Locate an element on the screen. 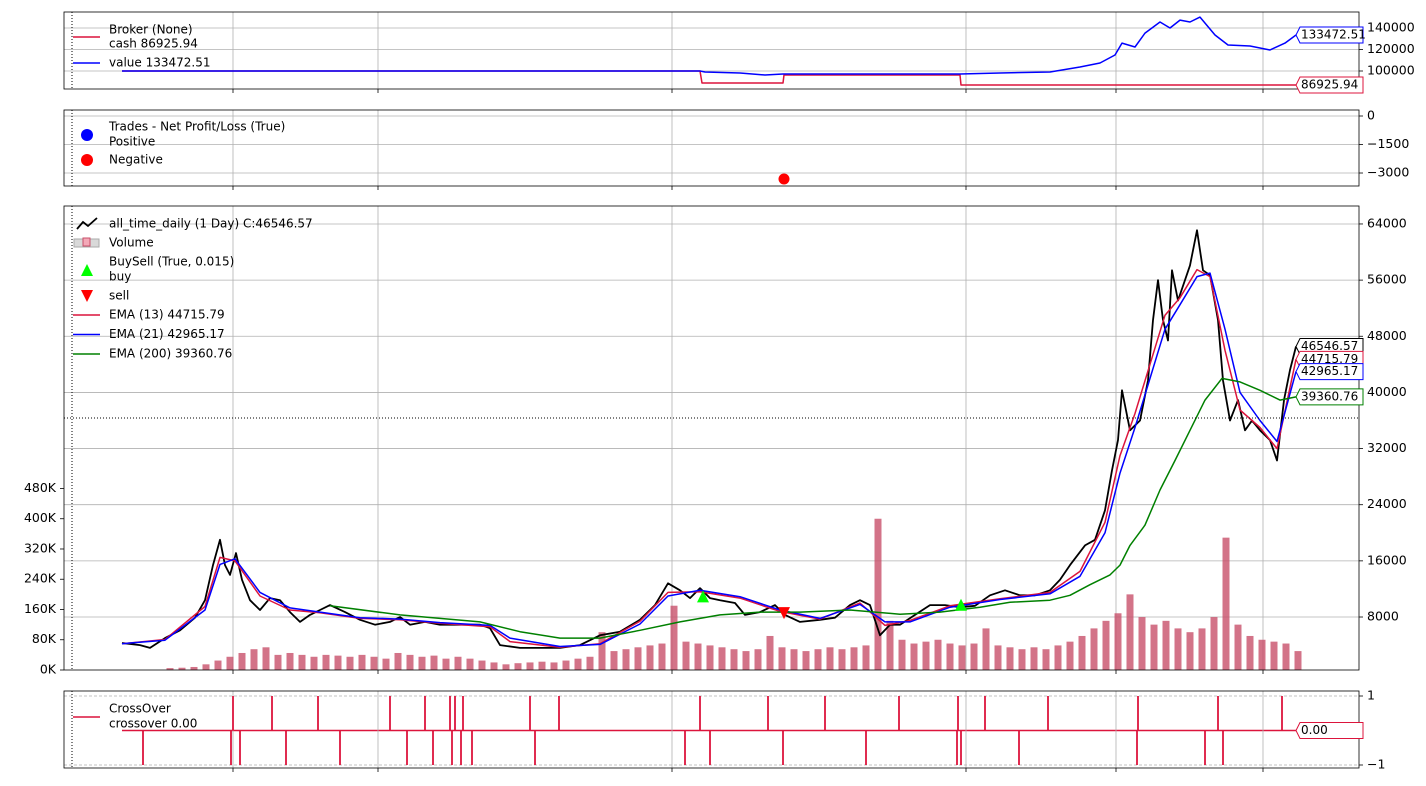  value-tag: 133472.51 is located at coordinates (1330, 35).